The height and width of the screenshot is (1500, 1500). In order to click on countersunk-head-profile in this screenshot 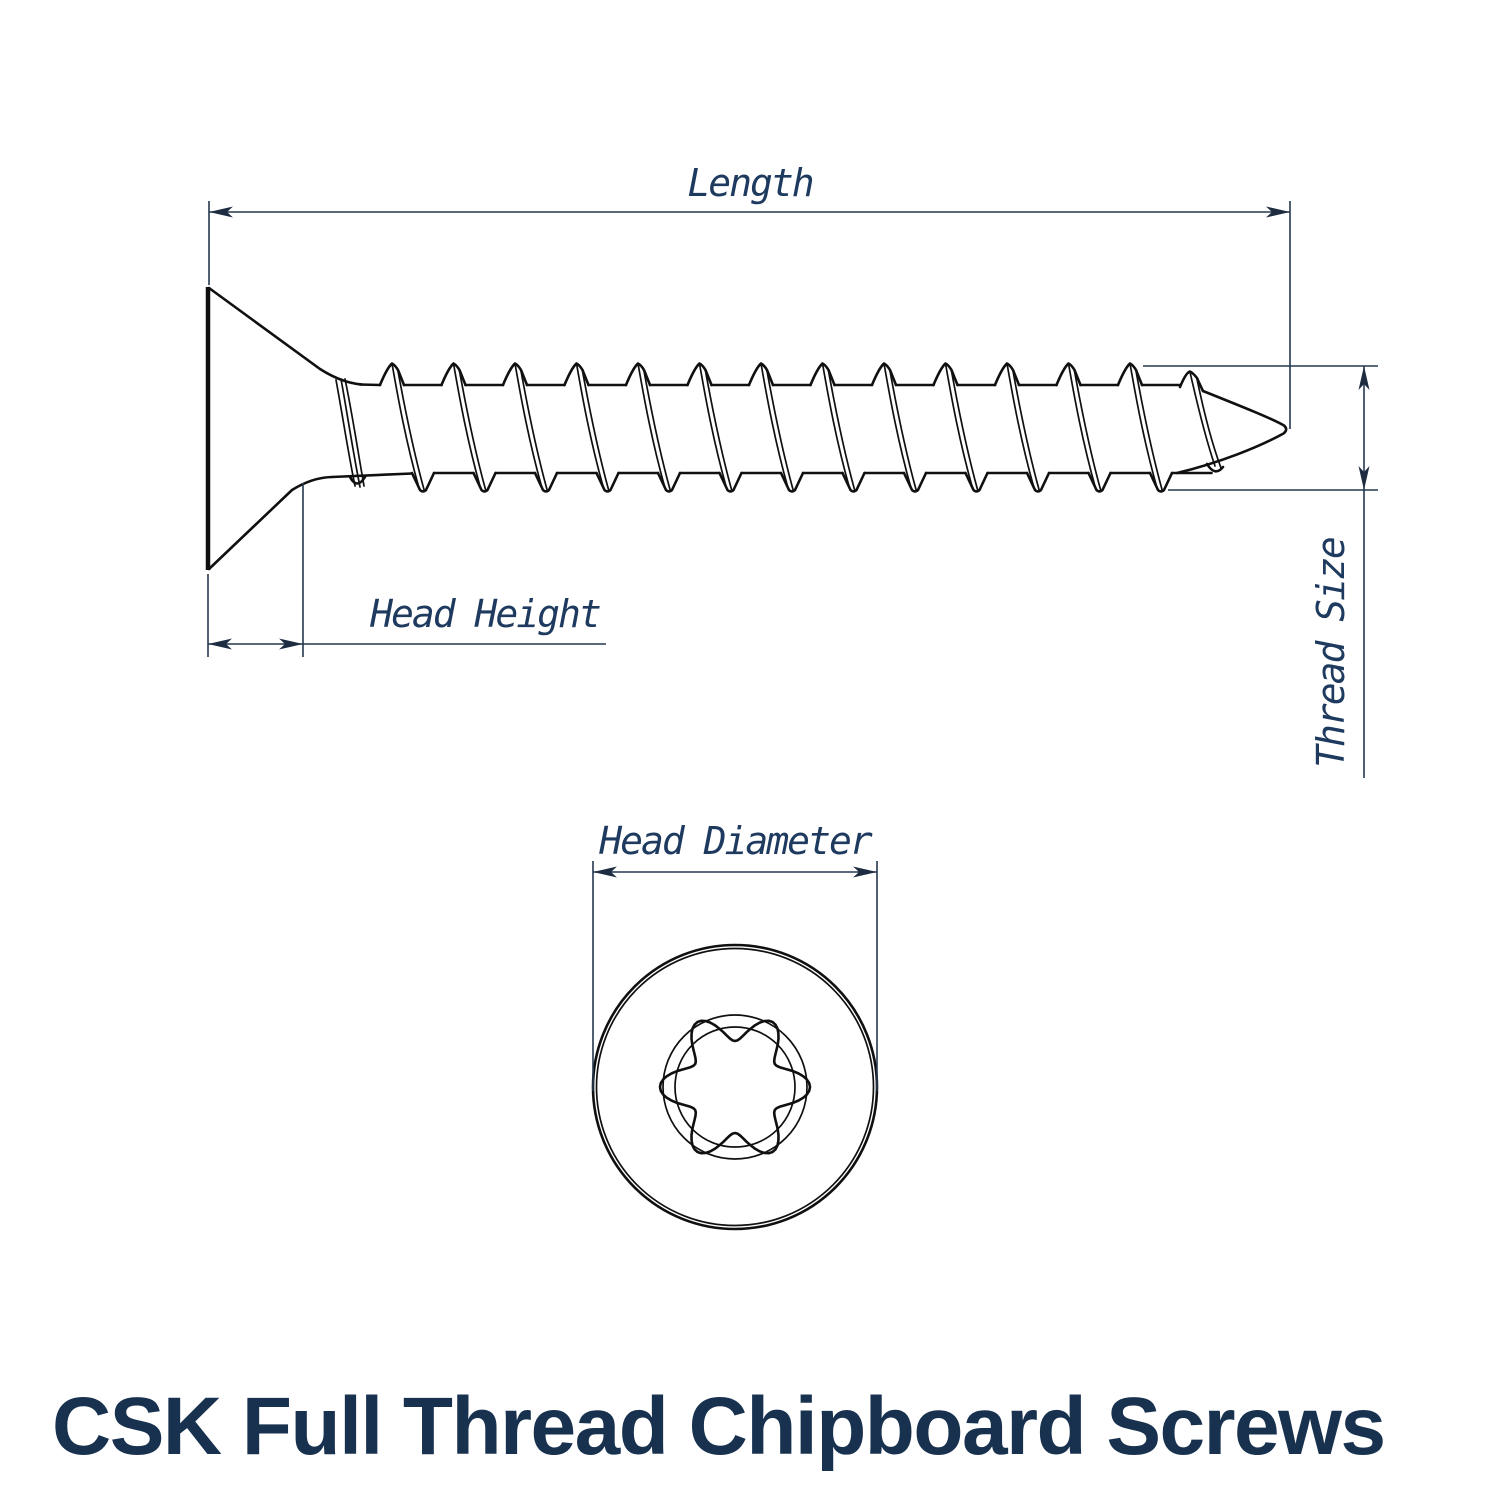, I will do `click(284, 428)`.